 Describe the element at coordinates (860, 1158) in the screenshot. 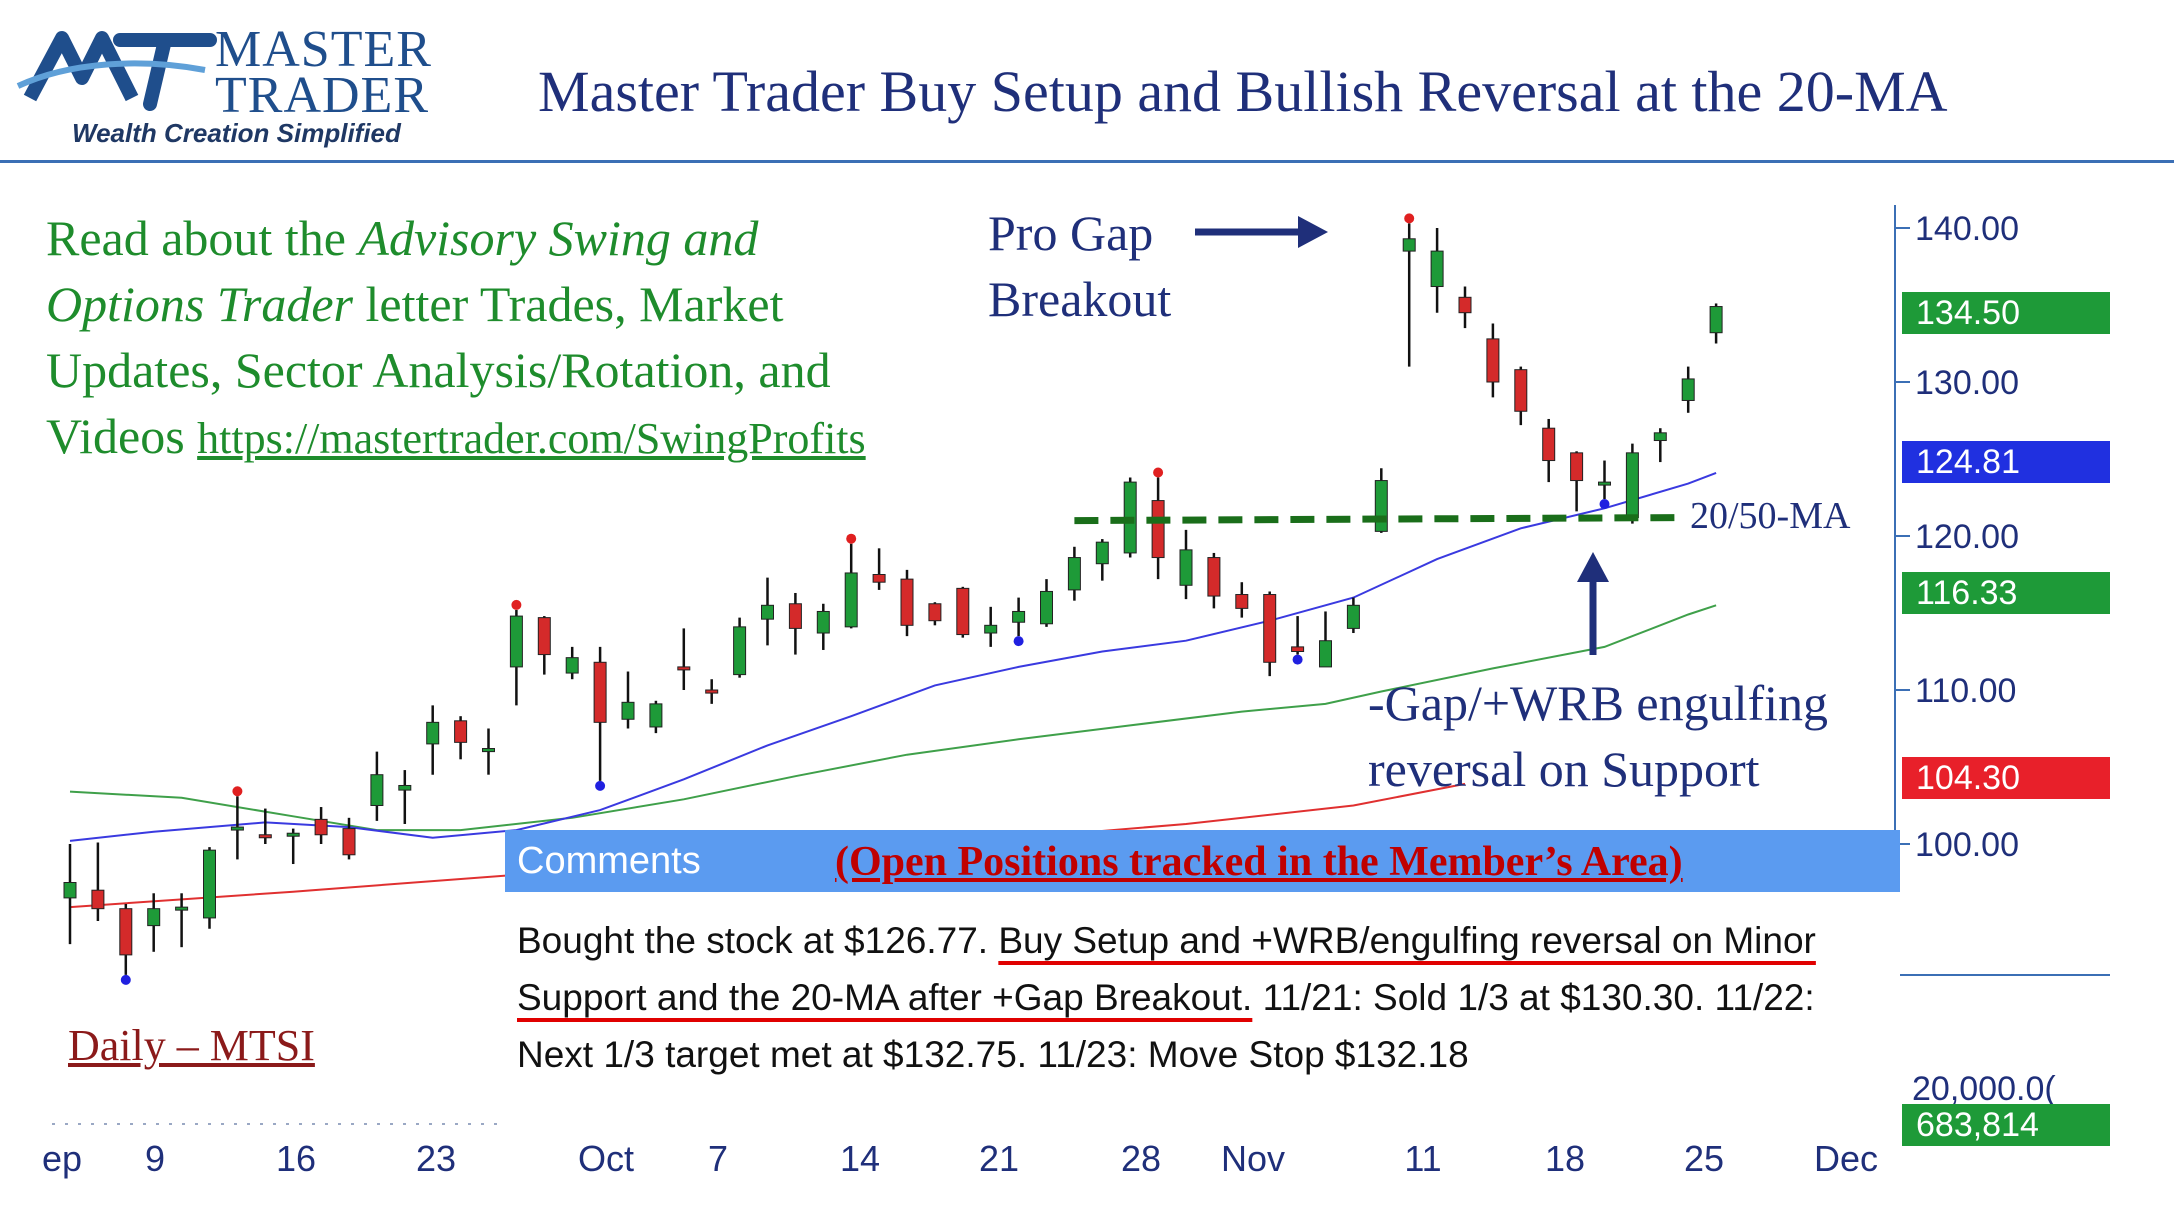

I see `x-tick-label: 14` at that location.